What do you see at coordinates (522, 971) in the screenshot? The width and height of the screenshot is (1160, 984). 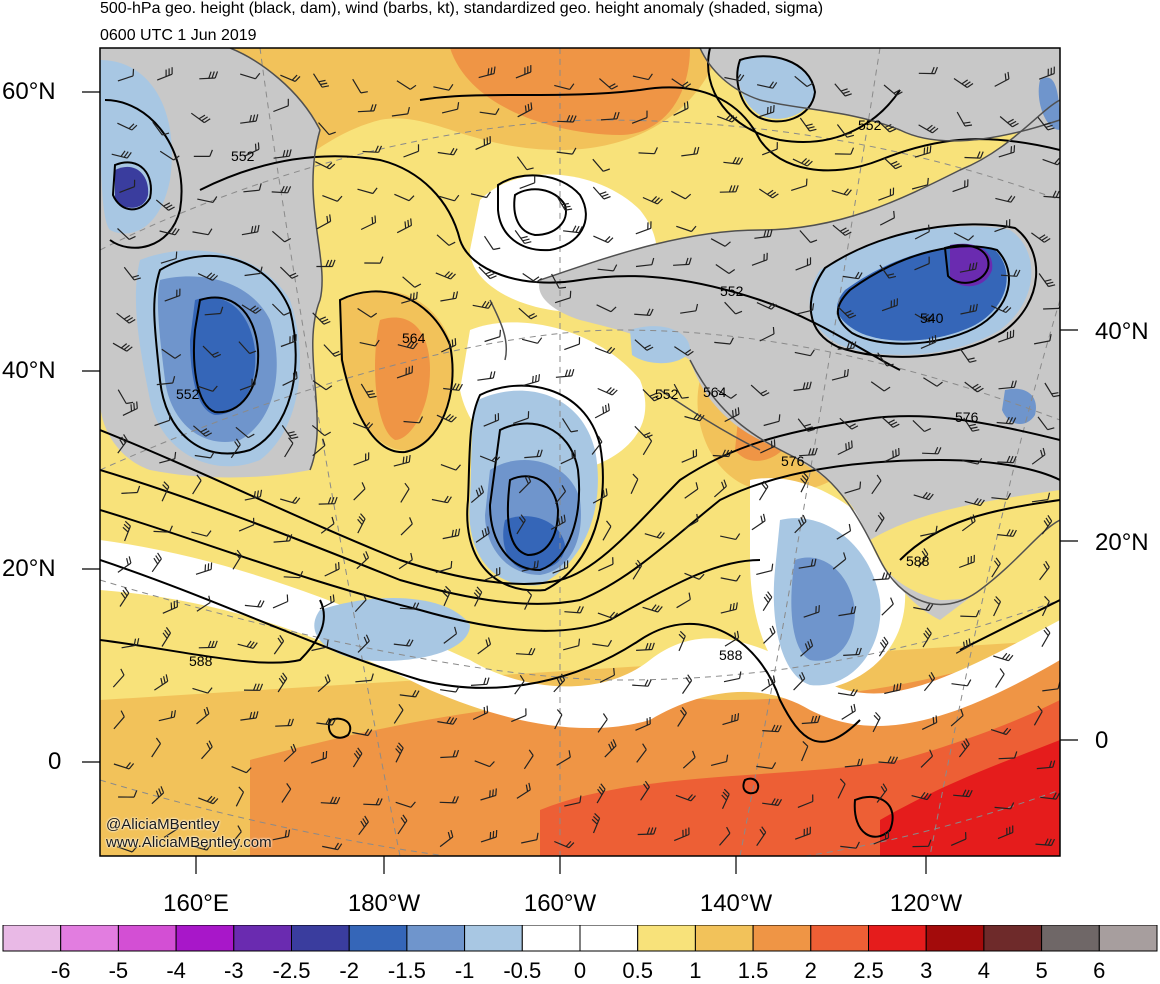 I see `colorbar-label: -0.5` at bounding box center [522, 971].